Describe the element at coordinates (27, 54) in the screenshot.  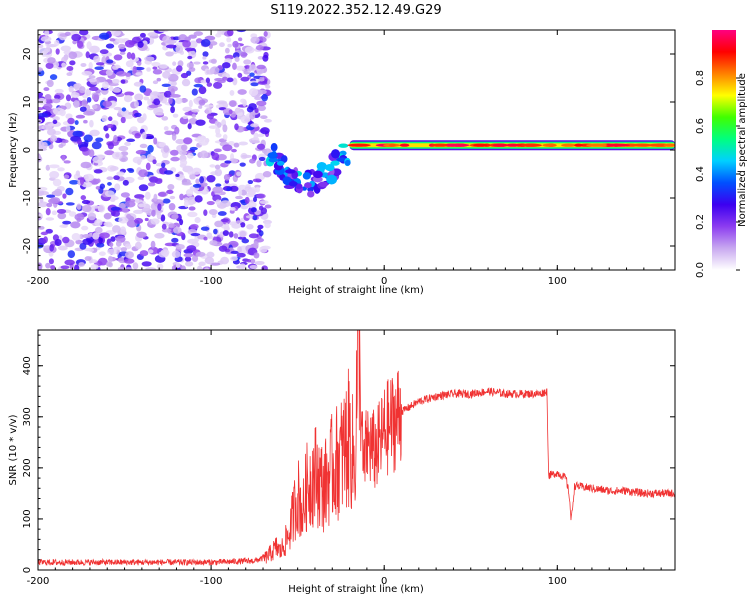
I see `spectrogram-y-tick-label: 20` at that location.